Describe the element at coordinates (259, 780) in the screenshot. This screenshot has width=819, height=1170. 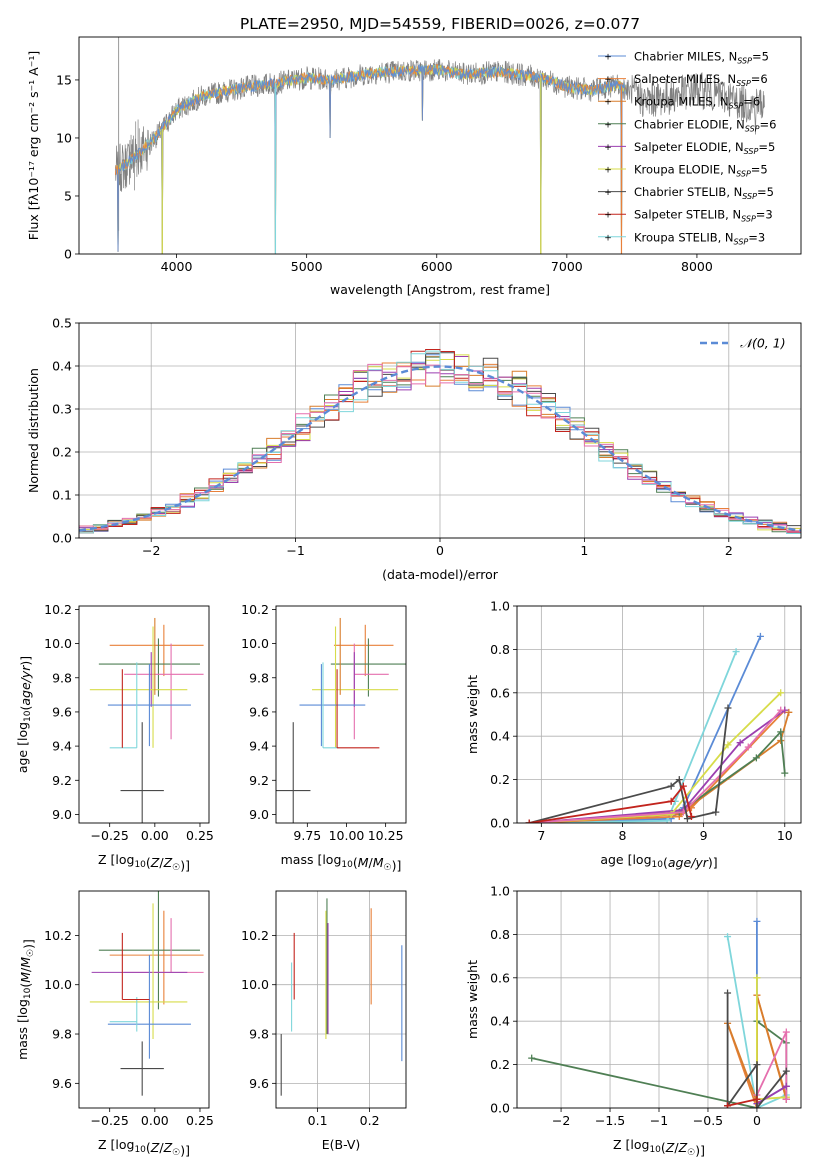
I see `y-tick-label: 9.2` at that location.